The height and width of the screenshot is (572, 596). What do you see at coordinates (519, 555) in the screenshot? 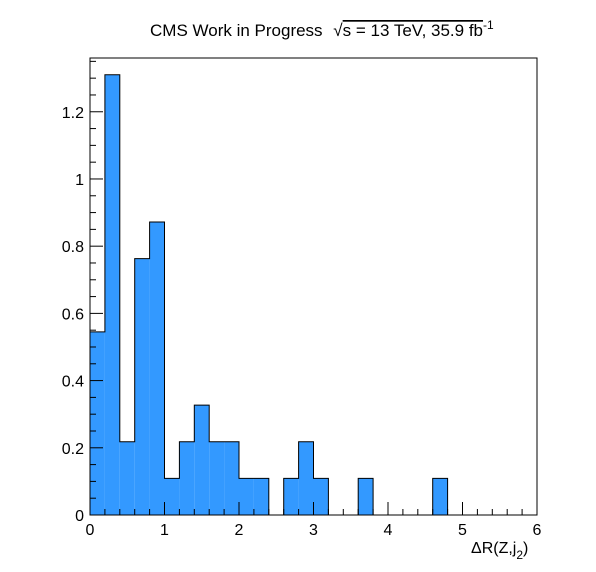
I see `x-axis-label-subscript: 2` at bounding box center [519, 555].